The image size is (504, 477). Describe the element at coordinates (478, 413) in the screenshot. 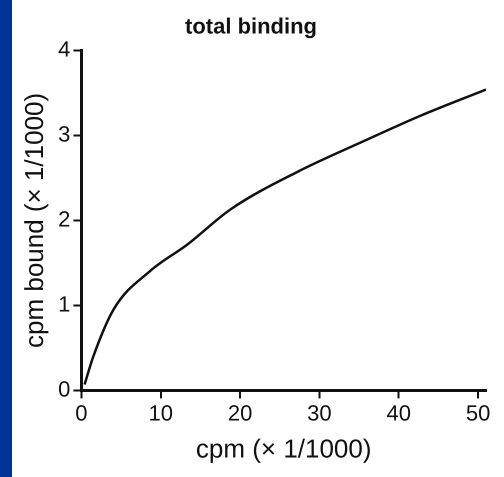

I see `x-tick-label: 50` at that location.